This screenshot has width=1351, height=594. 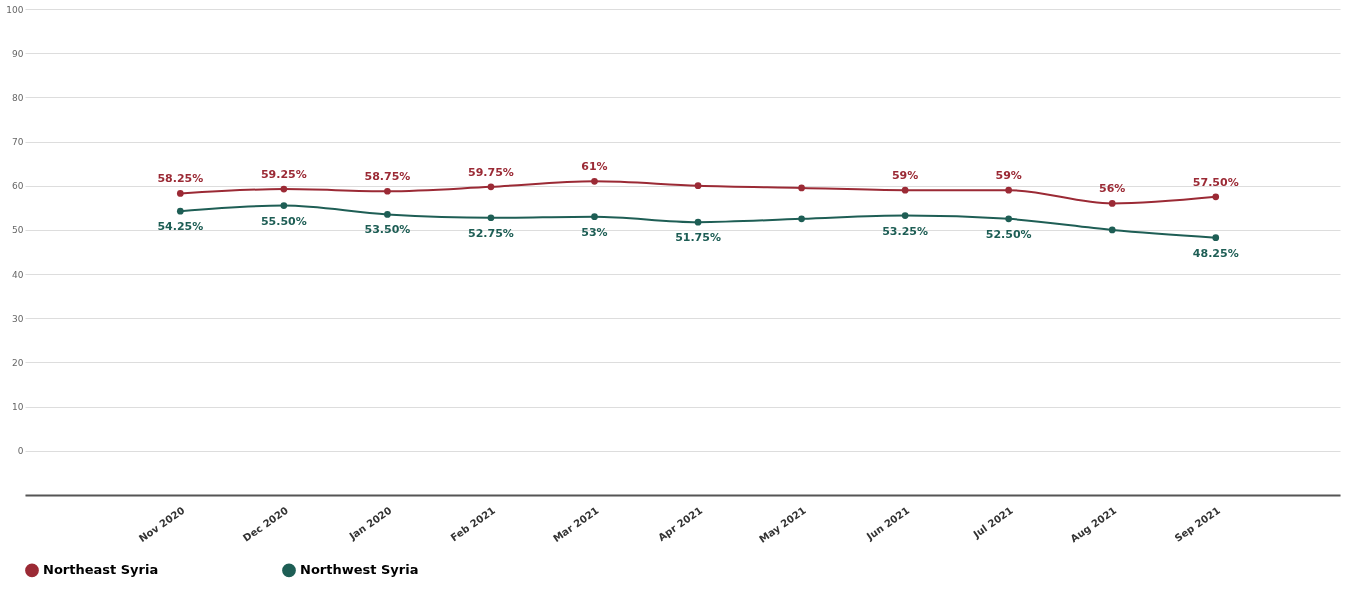 What do you see at coordinates (101, 570) in the screenshot?
I see `legend-label: Northeast Syria` at bounding box center [101, 570].